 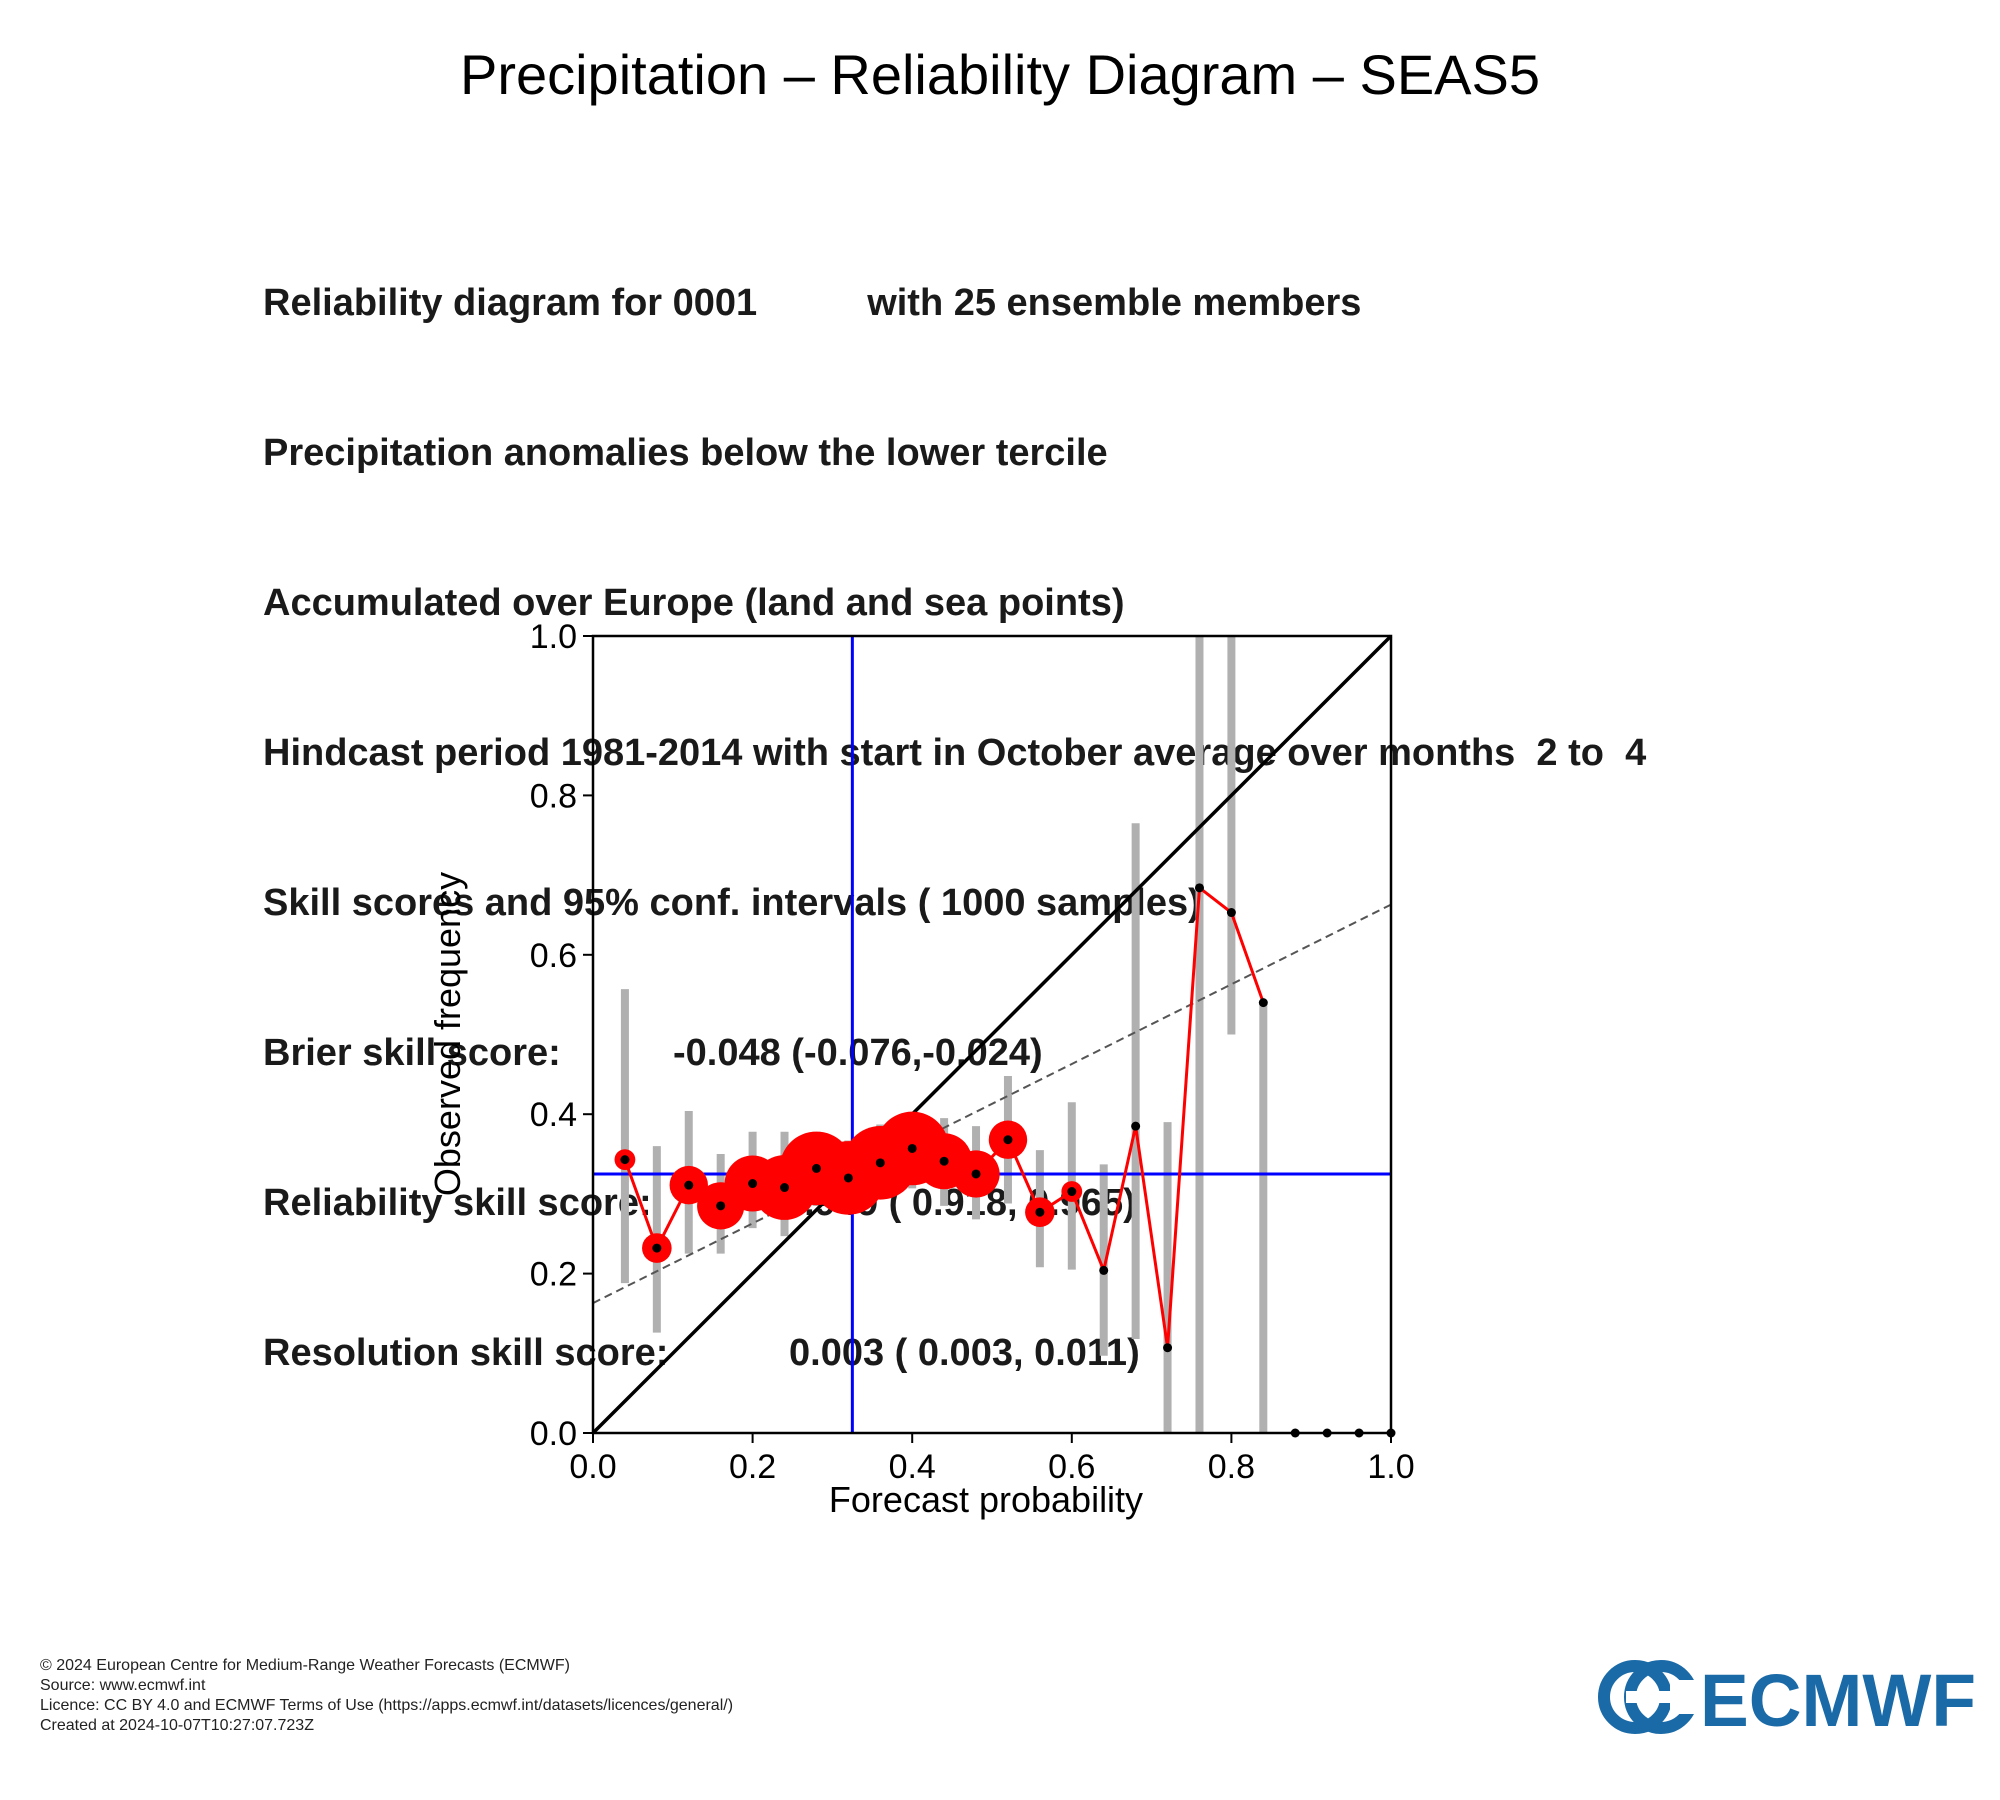 I want to click on footer-source: Source: www.ecmwf.int, so click(x=123, y=1685).